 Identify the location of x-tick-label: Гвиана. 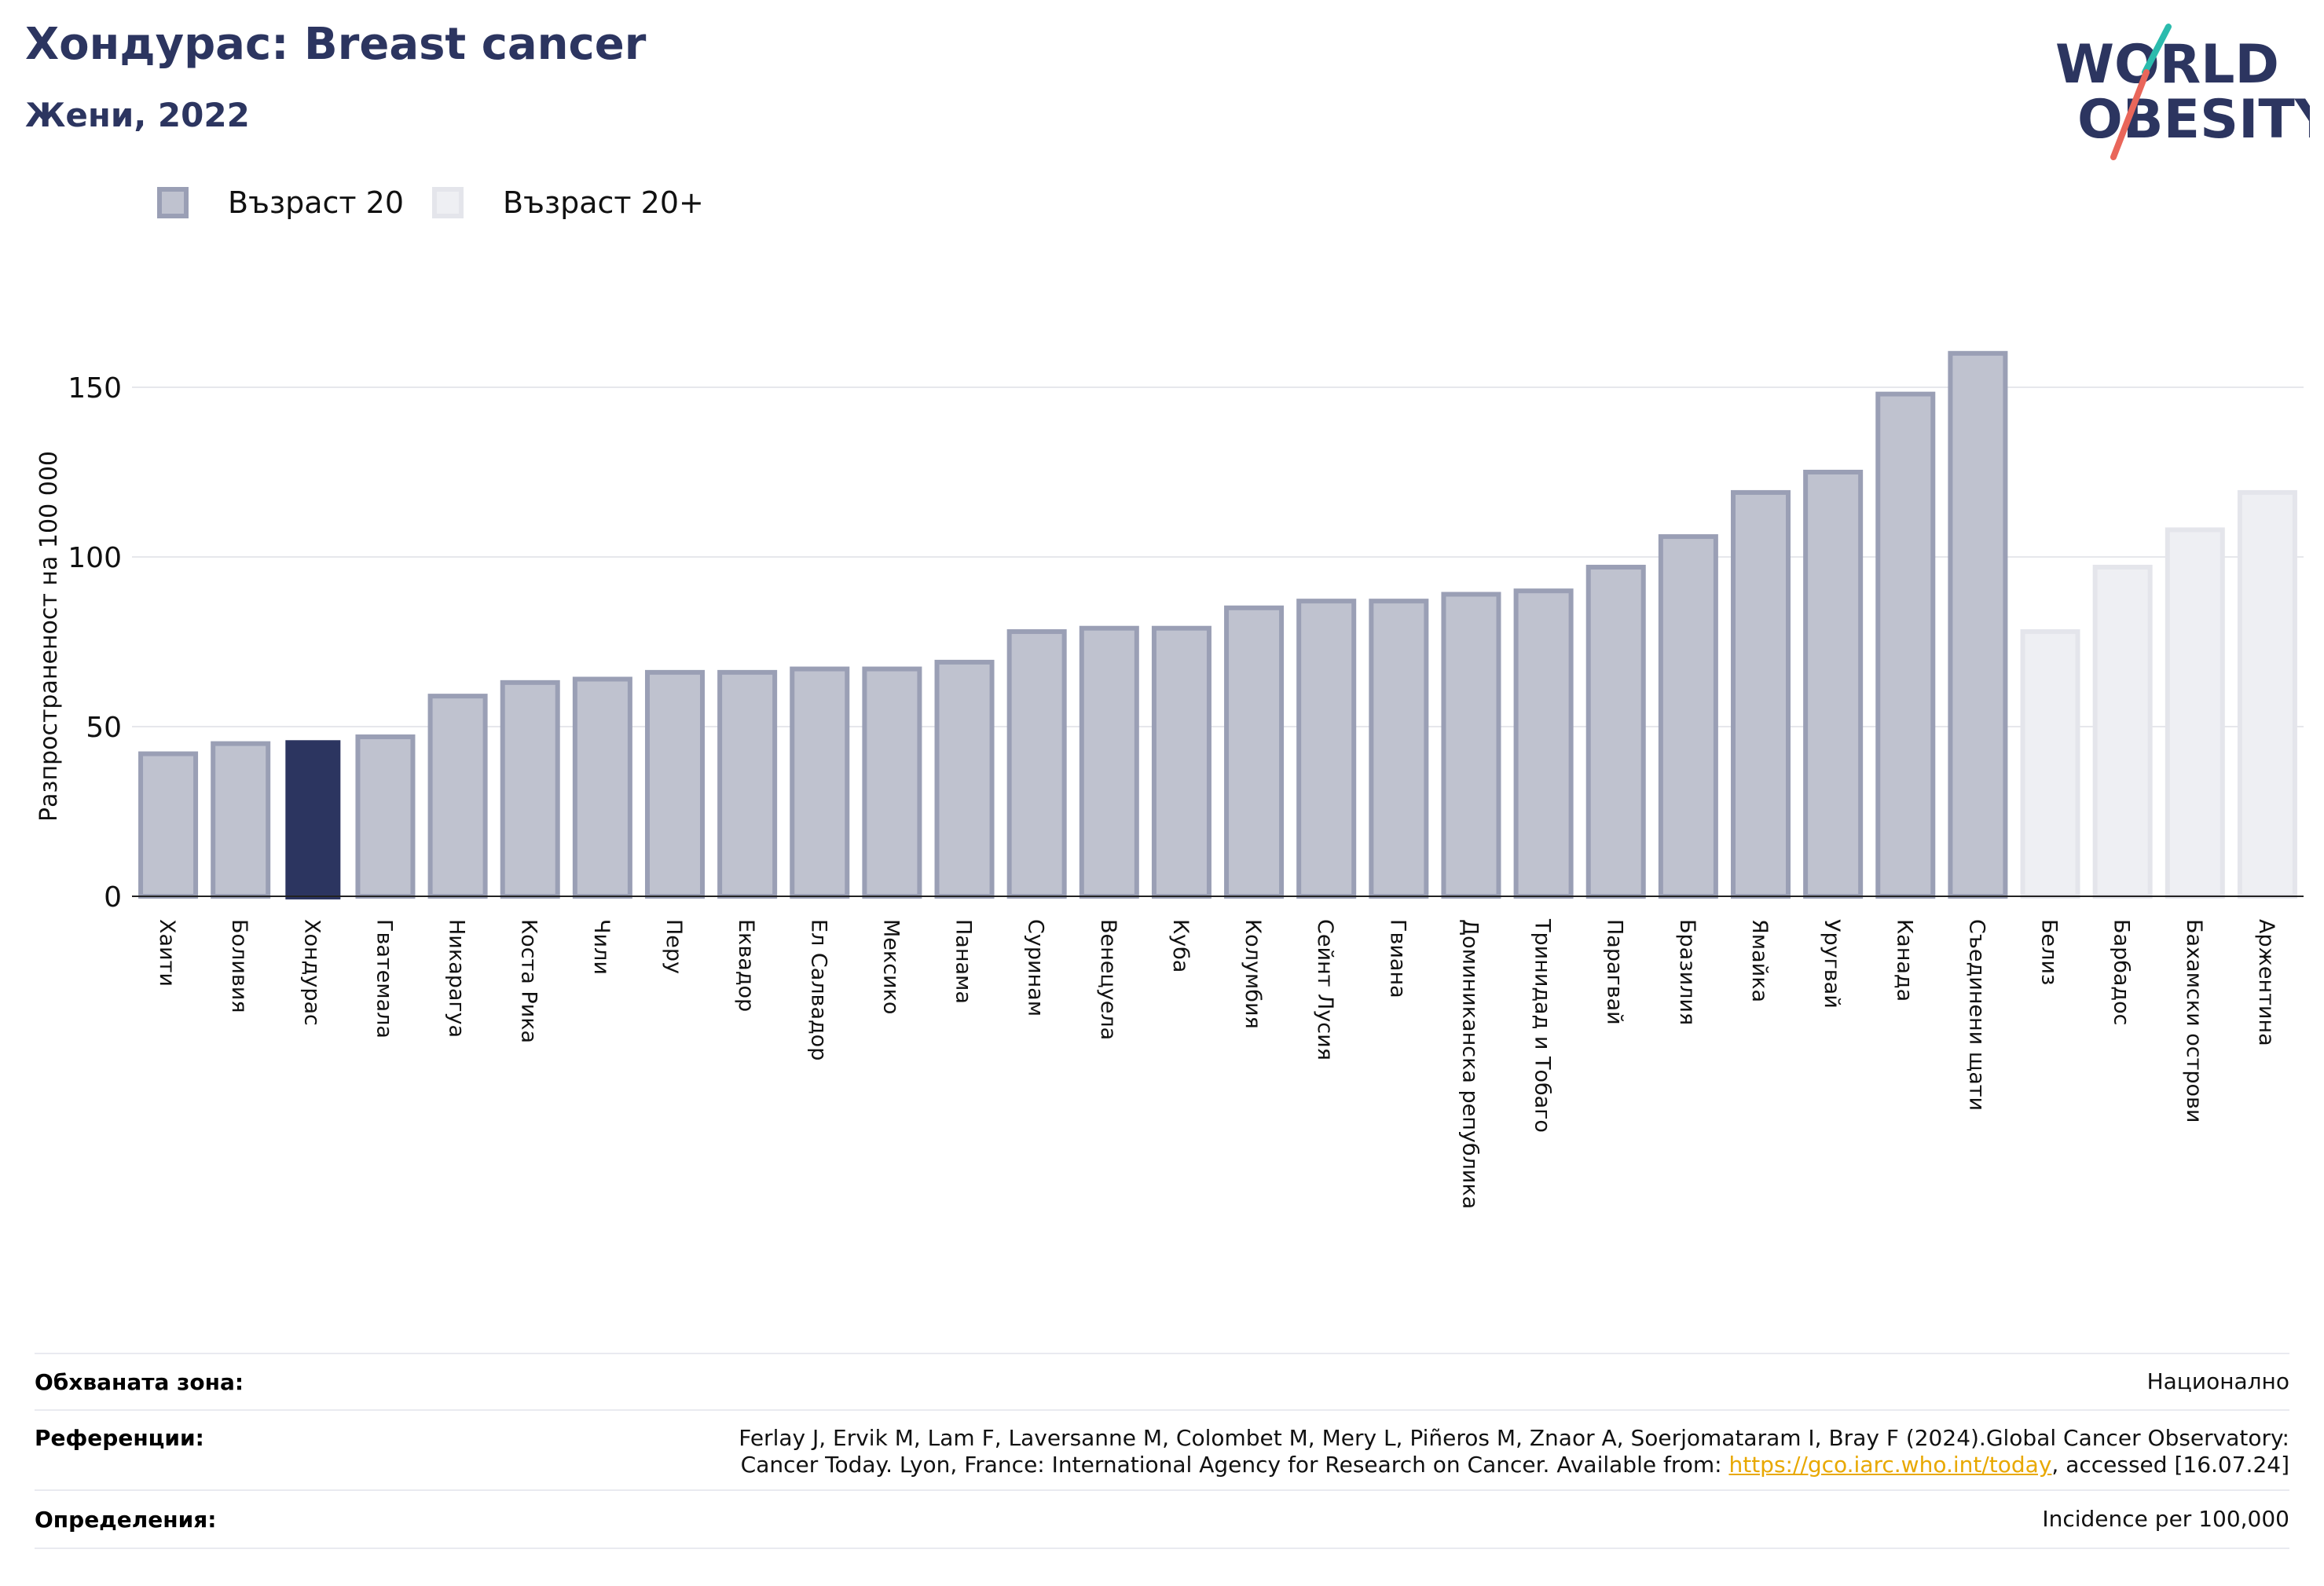
(1397, 958).